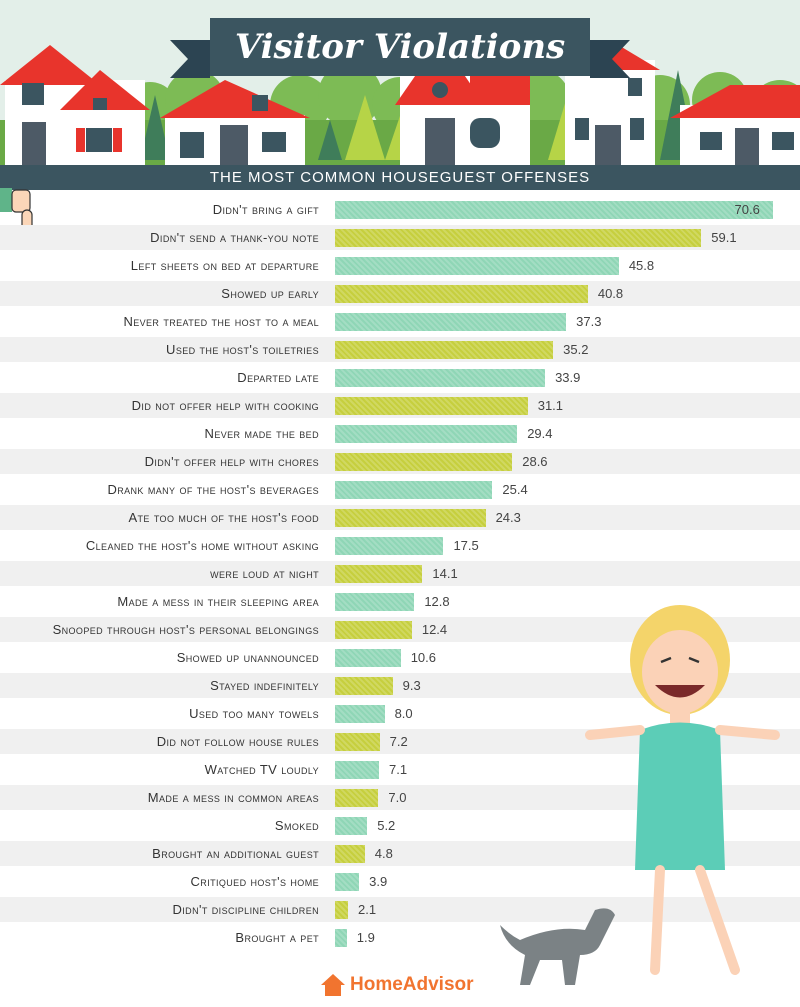  Describe the element at coordinates (254, 713) in the screenshot. I see `category-label: Used too many towels` at that location.